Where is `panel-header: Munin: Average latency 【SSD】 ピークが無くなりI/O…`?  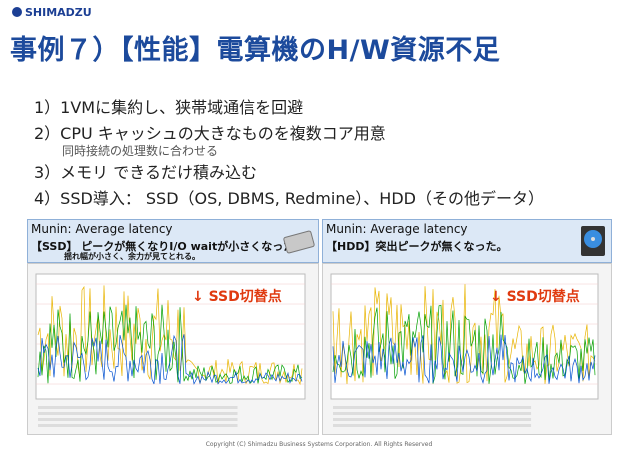
panel-header: Munin: Average latency 【SSD】 ピークが無くなりI/O… is located at coordinates (173, 241).